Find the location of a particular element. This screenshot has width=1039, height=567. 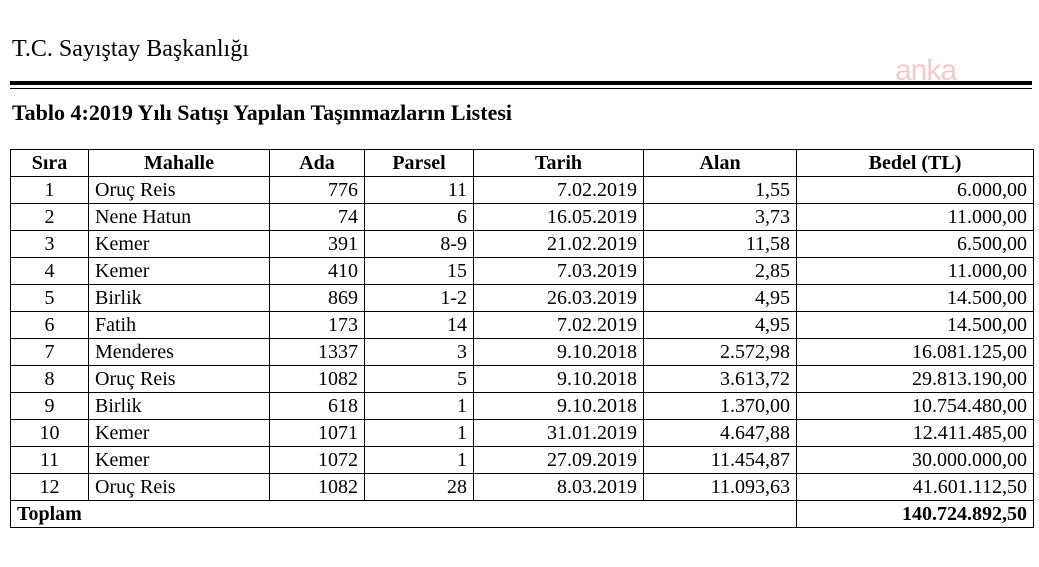

cell-ada: 618 is located at coordinates (317, 406).